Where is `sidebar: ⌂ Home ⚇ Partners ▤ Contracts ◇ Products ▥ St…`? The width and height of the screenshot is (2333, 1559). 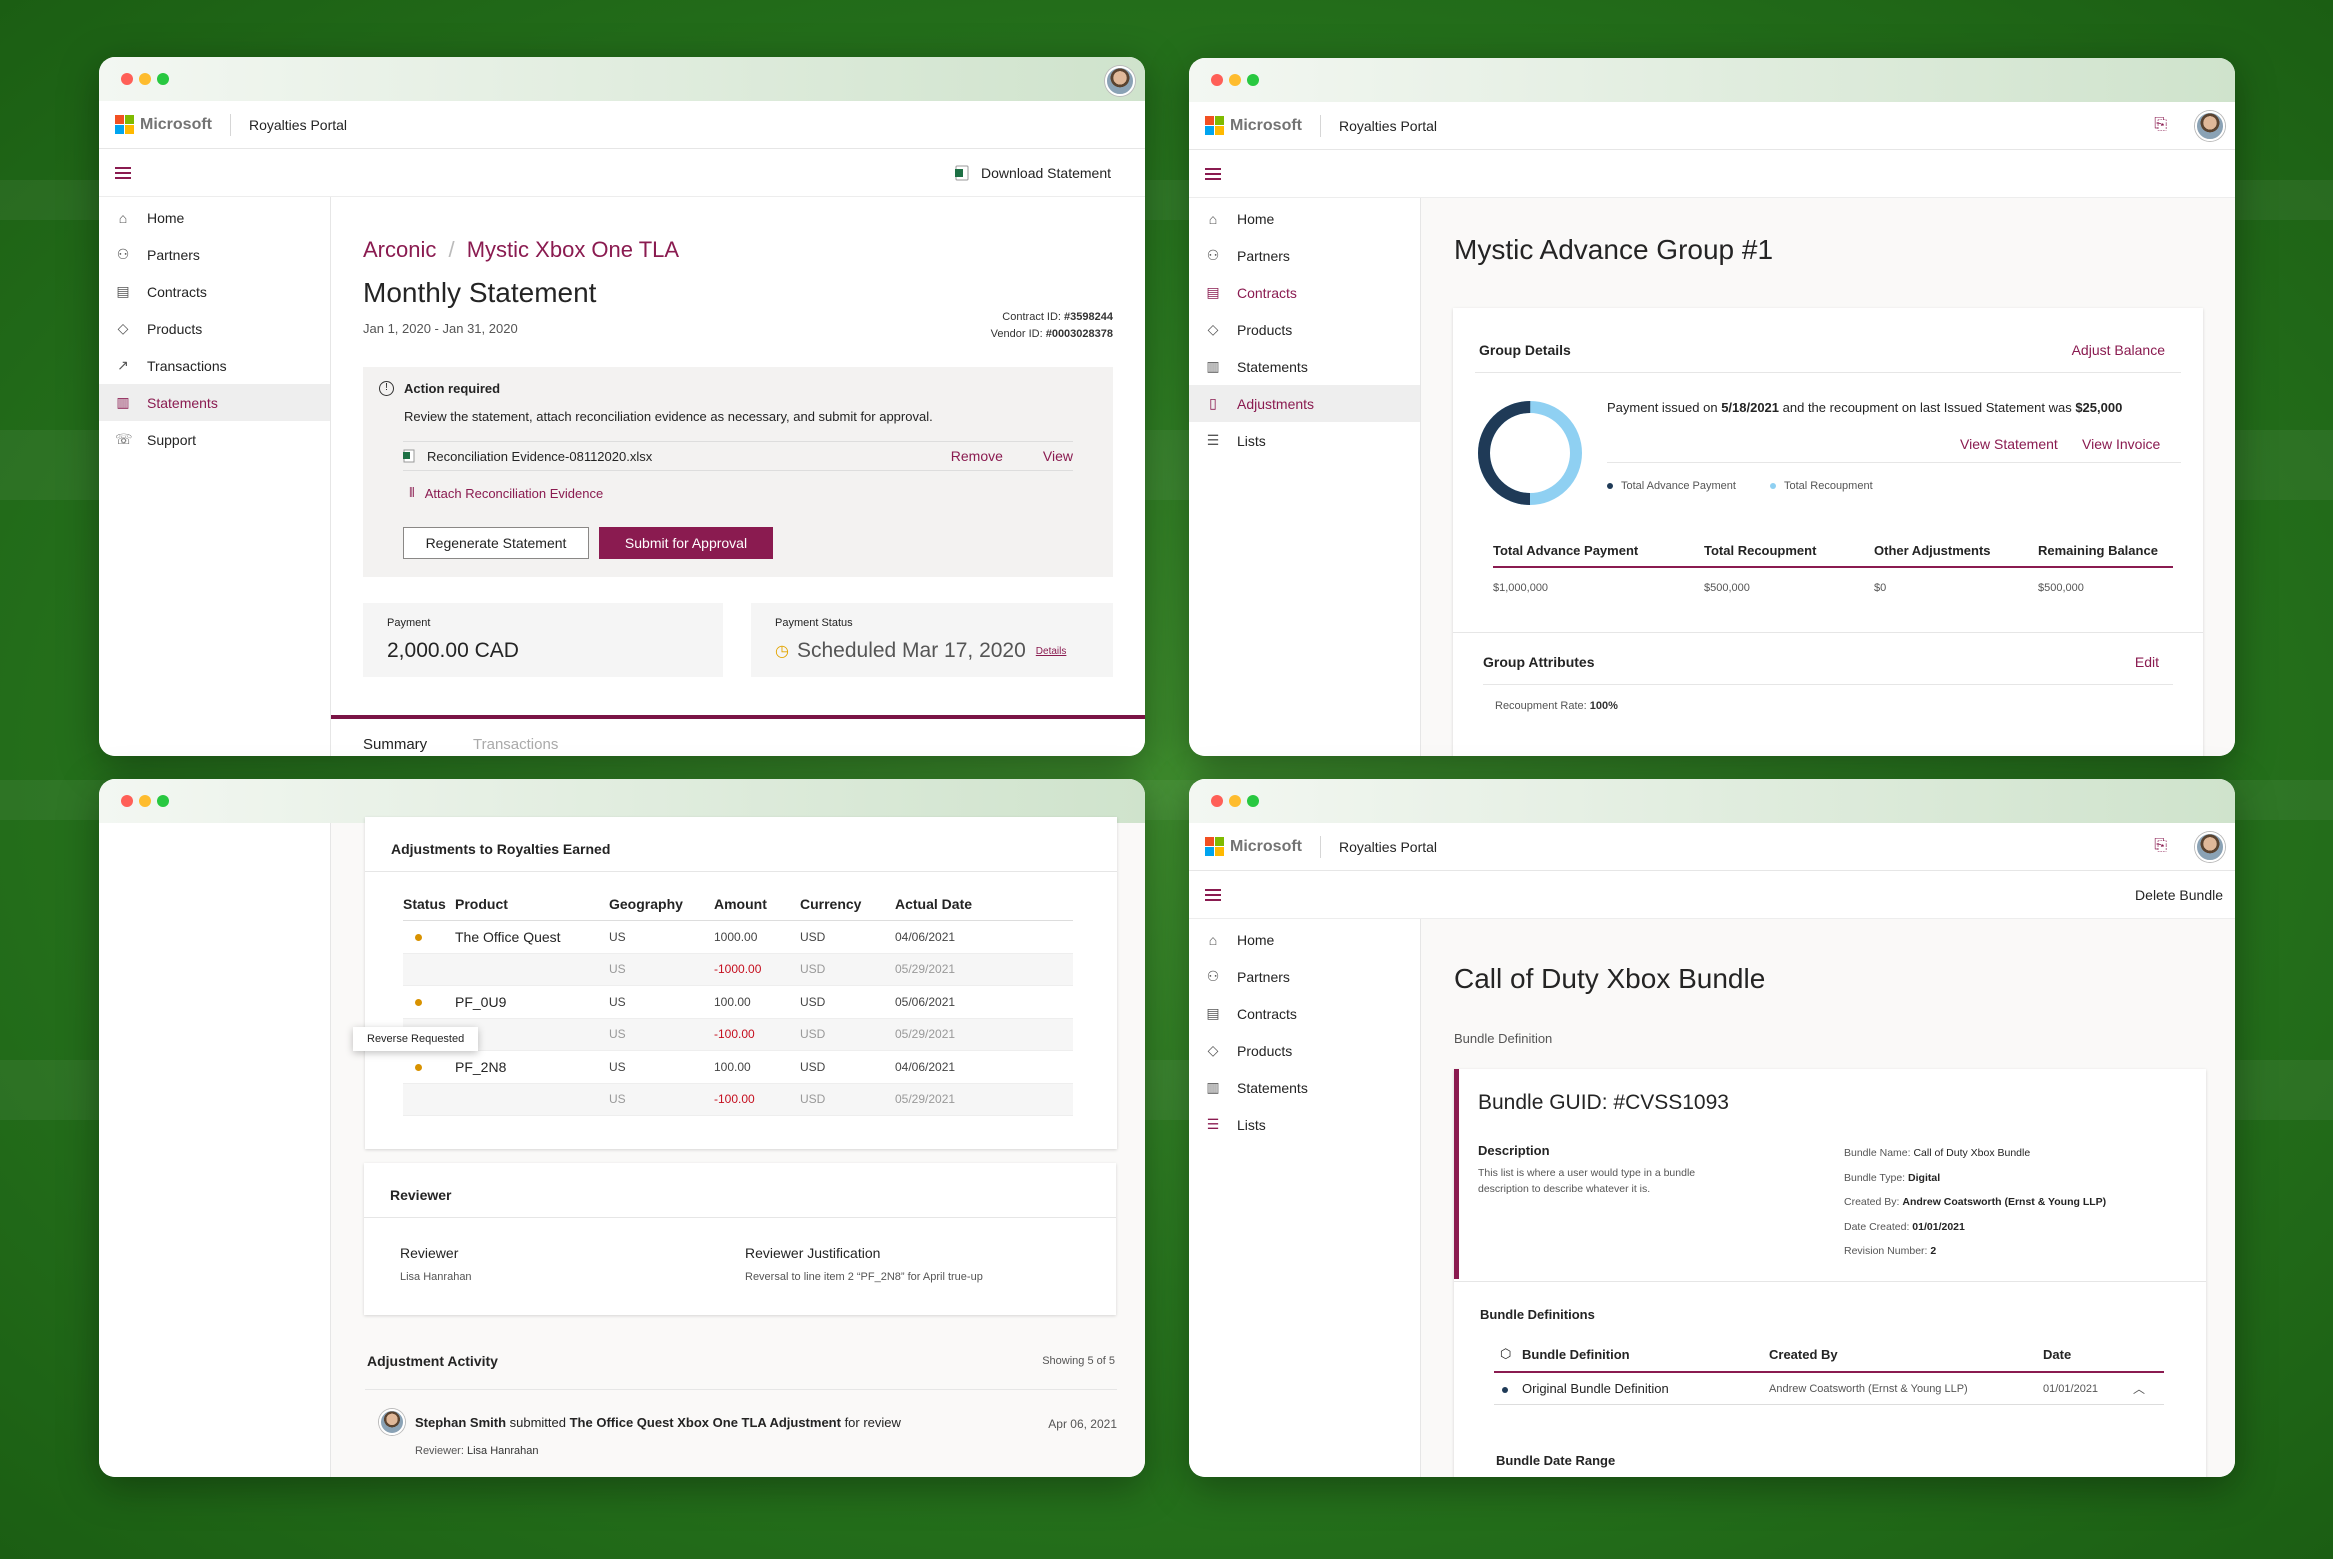
sidebar: ⌂ Home ⚇ Partners ▤ Contracts ◇ Products ▥ St… is located at coordinates (1305, 477).